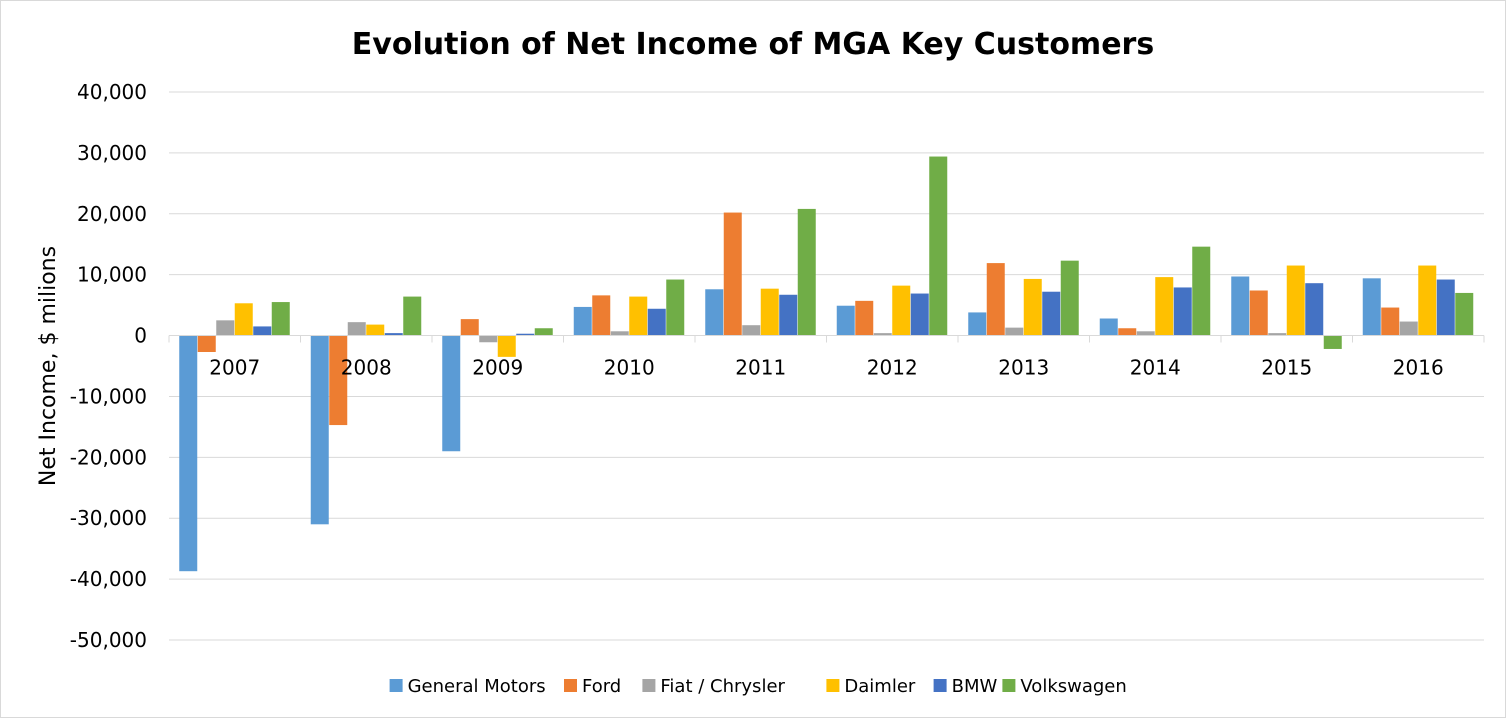 This screenshot has width=1506, height=718. What do you see at coordinates (262, 331) in the screenshot?
I see `bar-bmw-2007` at bounding box center [262, 331].